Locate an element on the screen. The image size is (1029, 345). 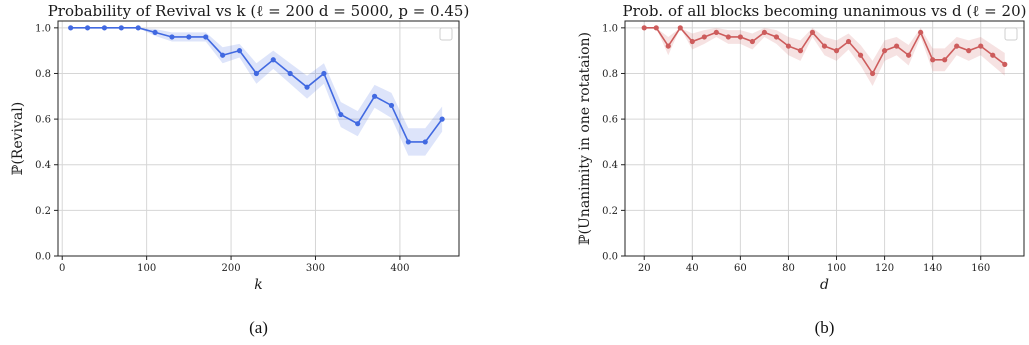
panel-a-ytick-label-2: 0.4 is located at coordinates (43, 165).